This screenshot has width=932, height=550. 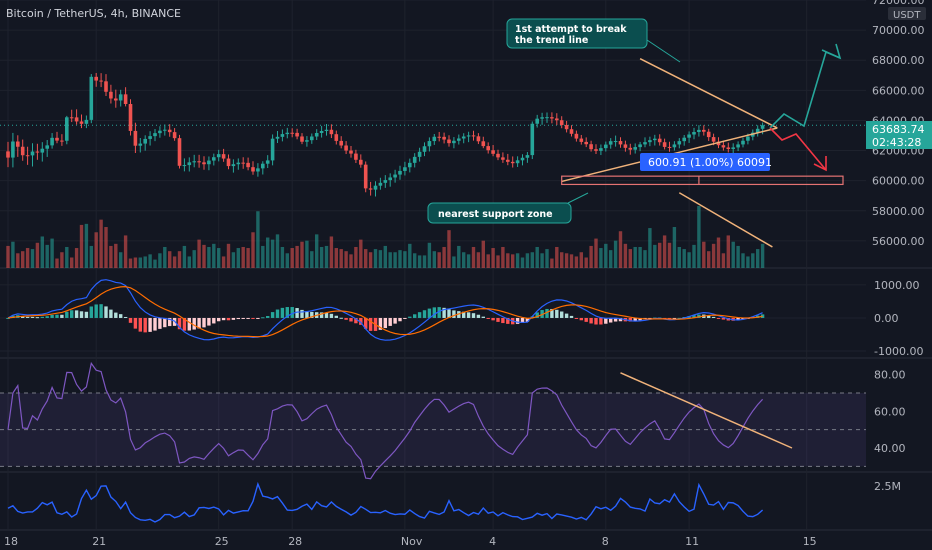 What do you see at coordinates (899, 135) in the screenshot?
I see `last-price-badge` at bounding box center [899, 135].